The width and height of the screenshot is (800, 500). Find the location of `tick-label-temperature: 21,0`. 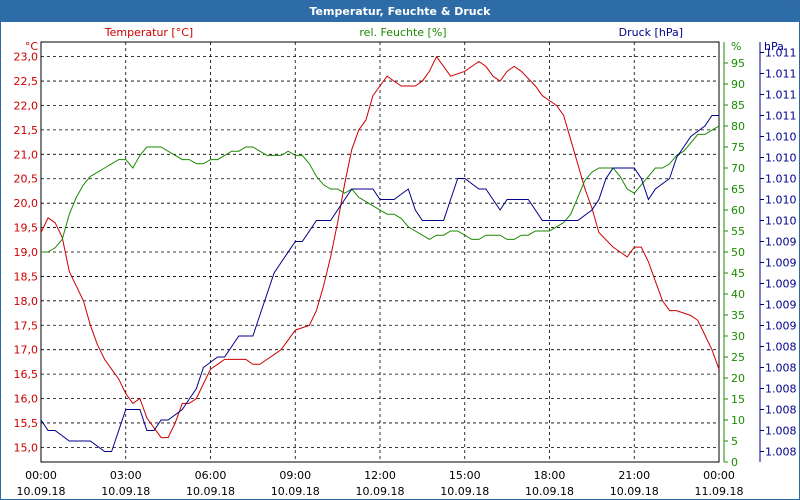

tick-label-temperature: 21,0 is located at coordinates (26, 154).